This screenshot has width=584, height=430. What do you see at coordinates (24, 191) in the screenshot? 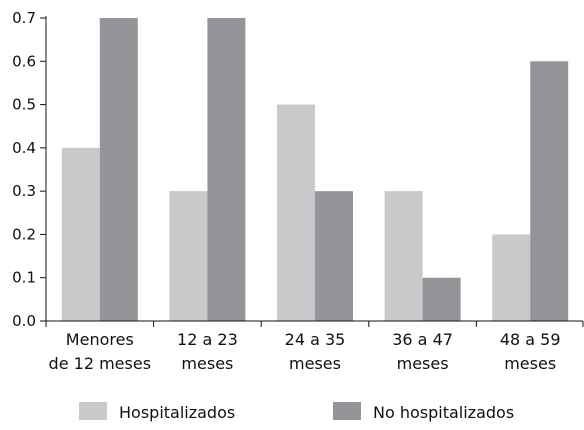
I see `y-tick-label: 0.3` at bounding box center [24, 191].